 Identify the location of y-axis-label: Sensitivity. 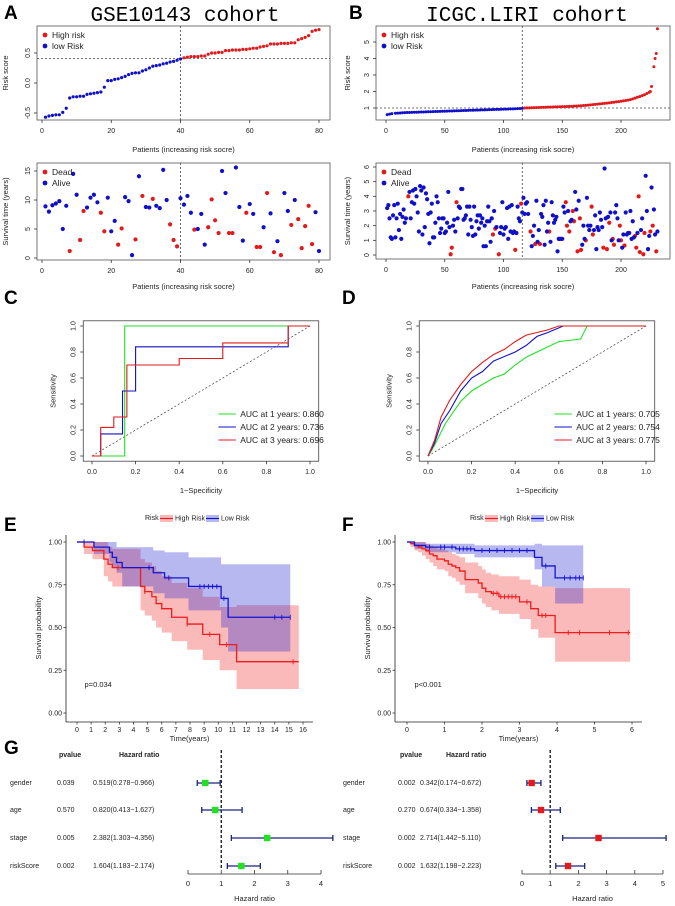
(52, 391).